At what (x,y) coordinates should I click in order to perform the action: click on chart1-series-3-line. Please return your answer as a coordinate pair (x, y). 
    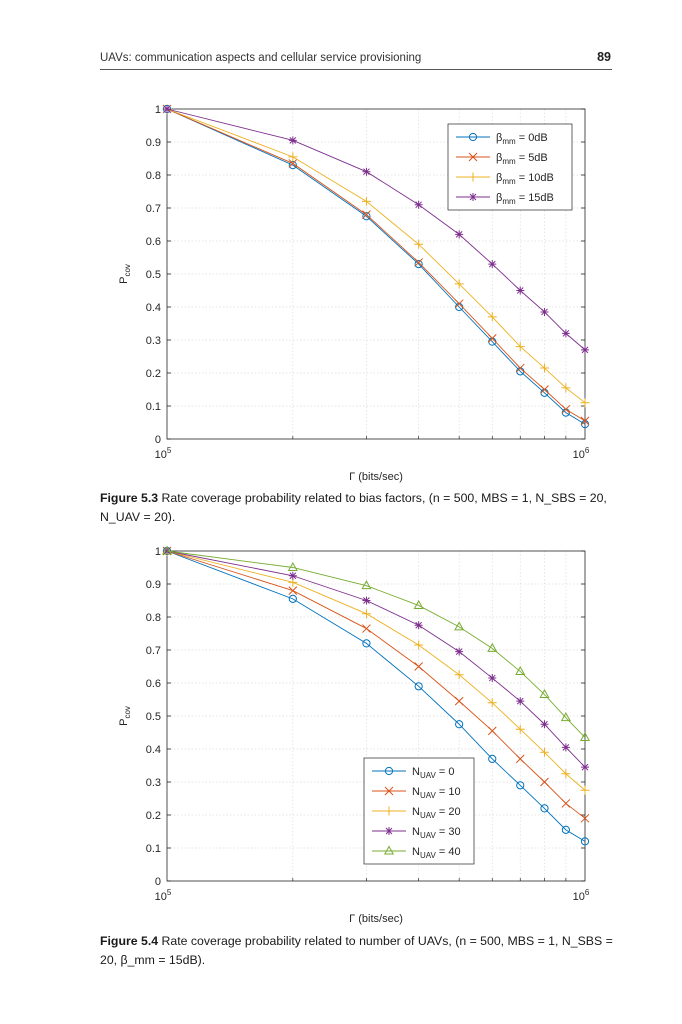
    Looking at the image, I should click on (376, 659).